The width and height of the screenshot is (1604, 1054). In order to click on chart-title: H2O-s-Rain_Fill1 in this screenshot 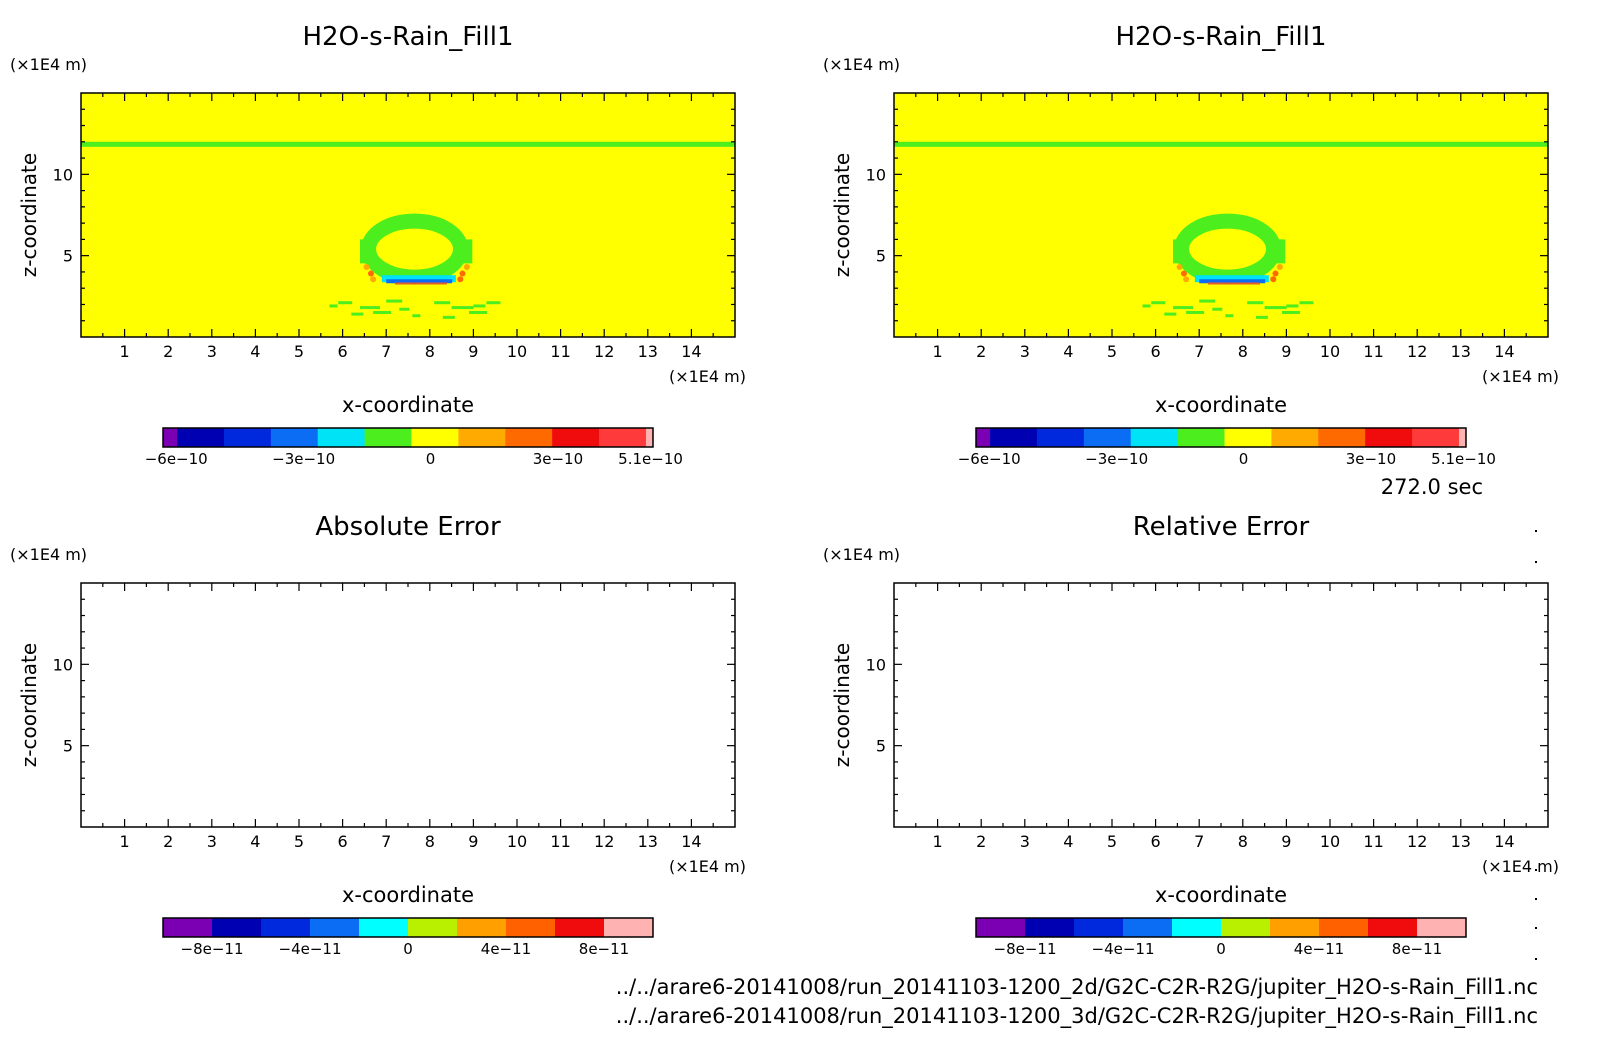, I will do `click(408, 37)`.